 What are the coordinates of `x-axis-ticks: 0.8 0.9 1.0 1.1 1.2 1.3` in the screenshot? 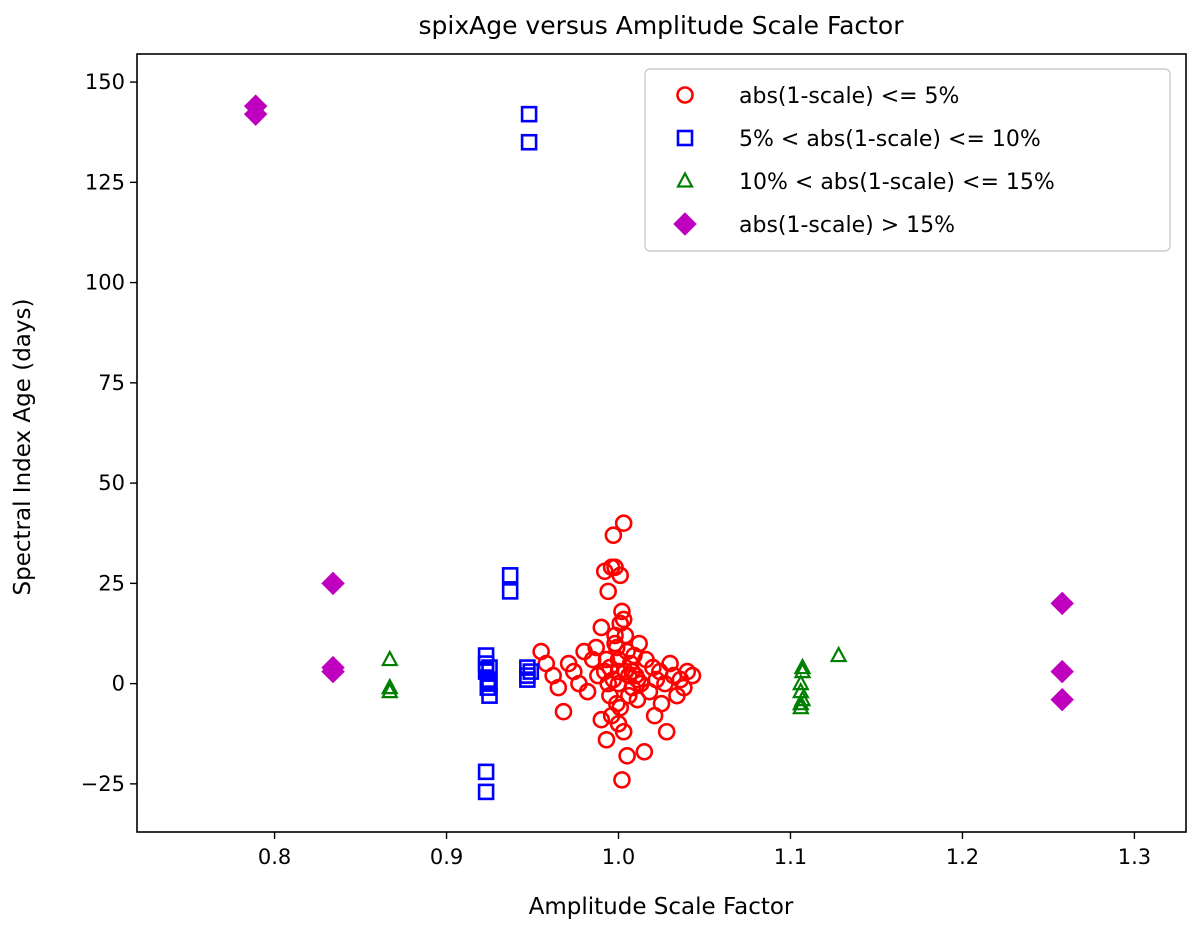 It's located at (704, 850).